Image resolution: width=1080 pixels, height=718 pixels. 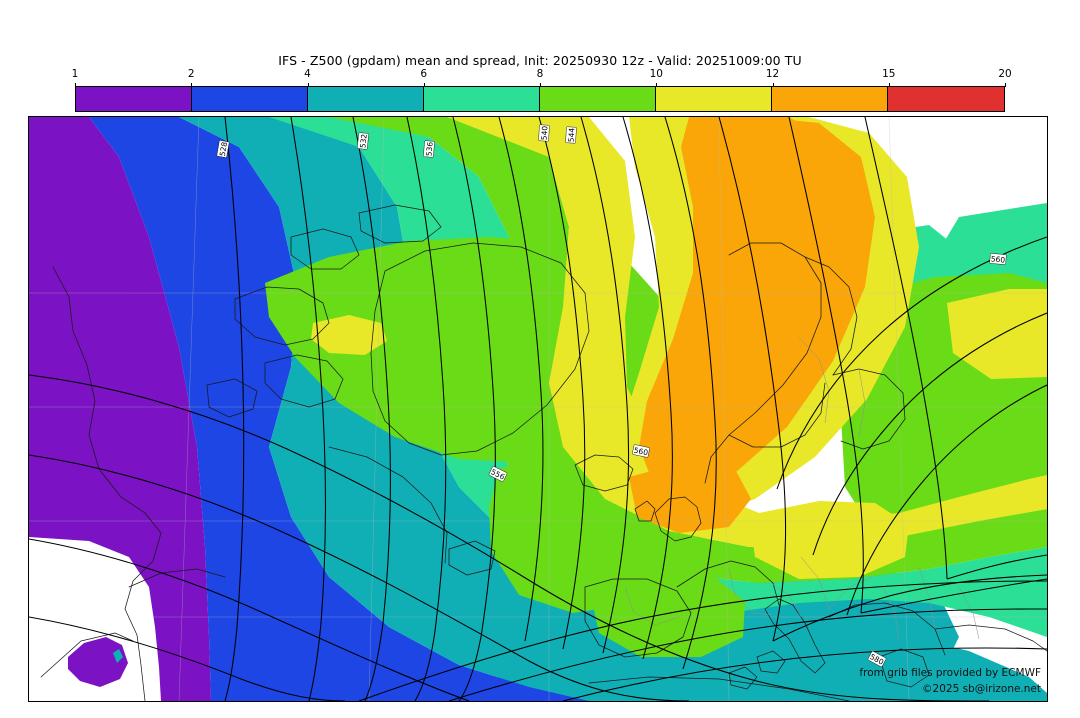 I want to click on colorbar-tick-8: 8, so click(x=540, y=74).